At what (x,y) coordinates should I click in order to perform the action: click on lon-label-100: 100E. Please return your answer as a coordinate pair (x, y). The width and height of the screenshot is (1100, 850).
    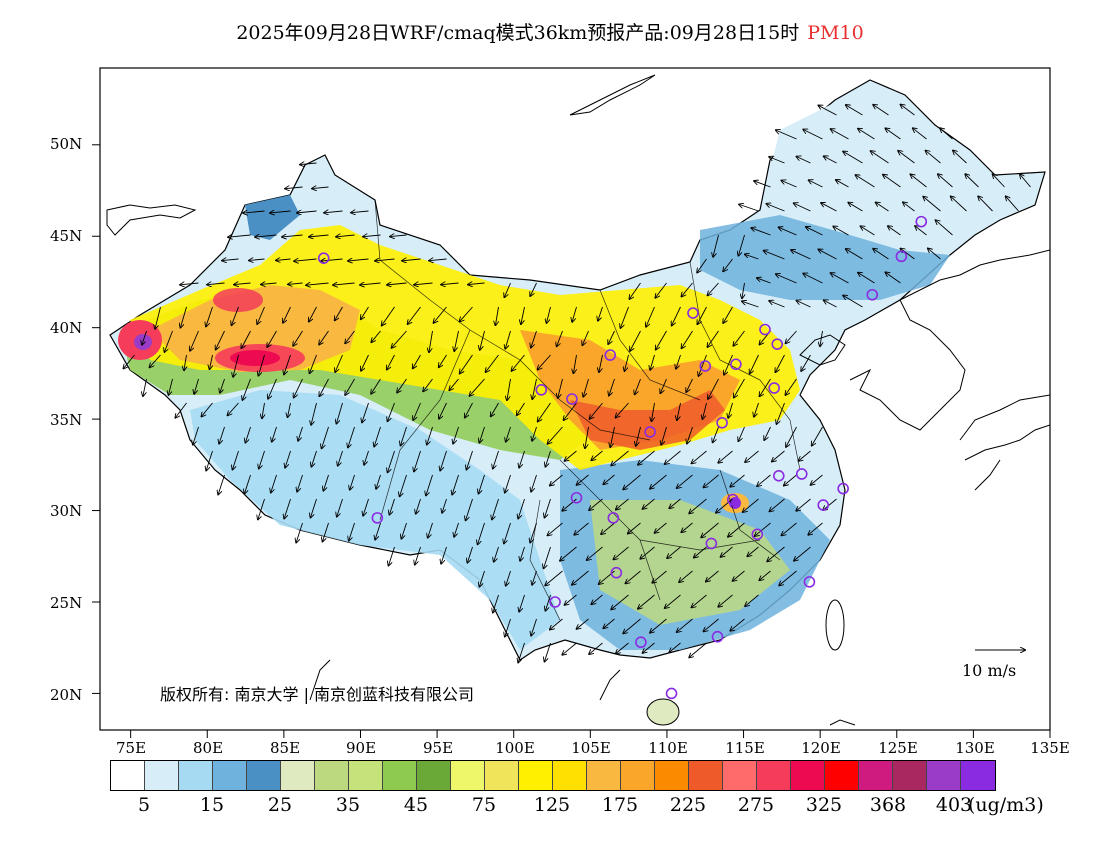
    Looking at the image, I should click on (515, 748).